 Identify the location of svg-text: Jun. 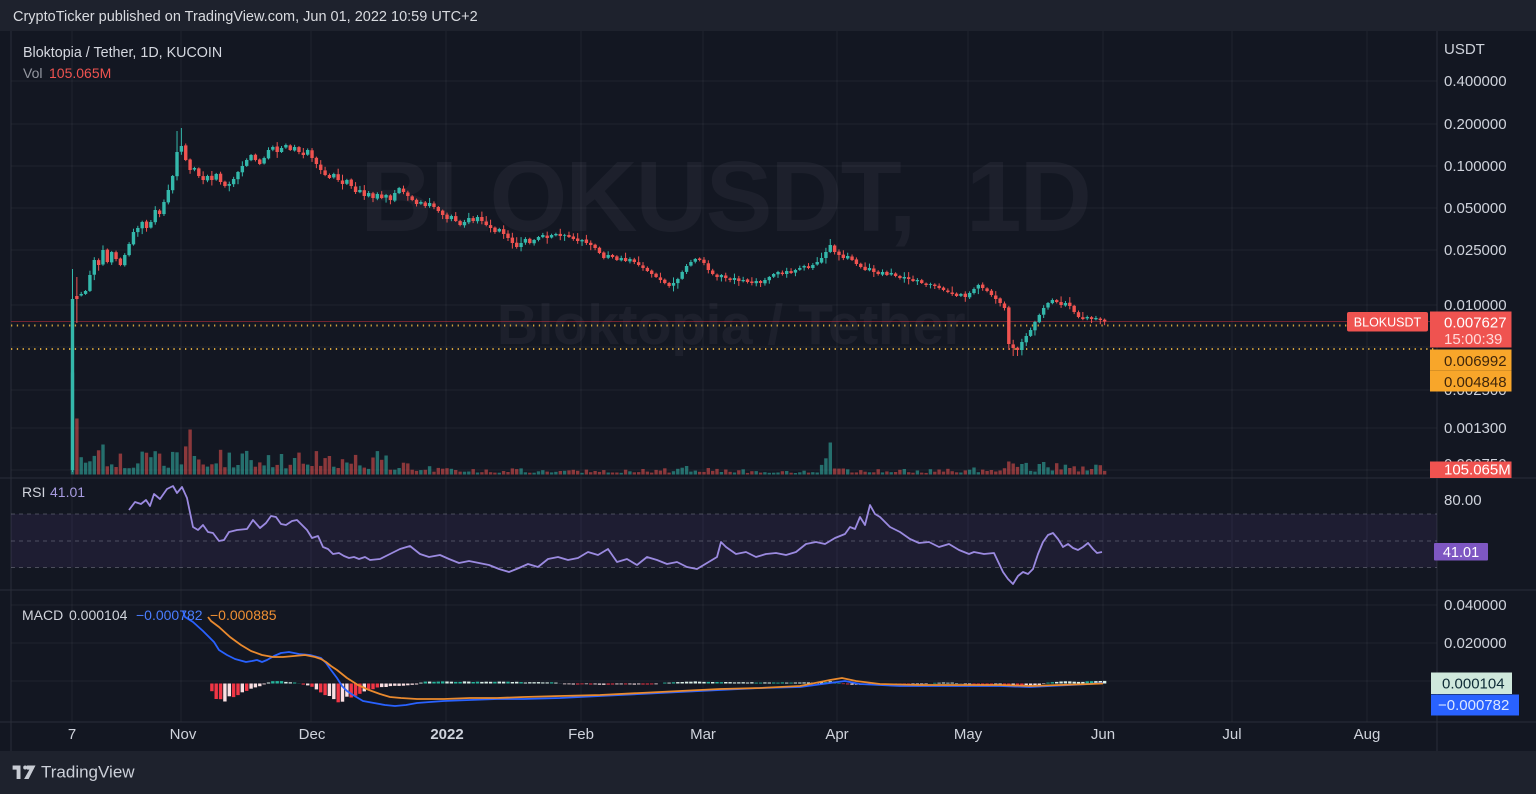
(1103, 734).